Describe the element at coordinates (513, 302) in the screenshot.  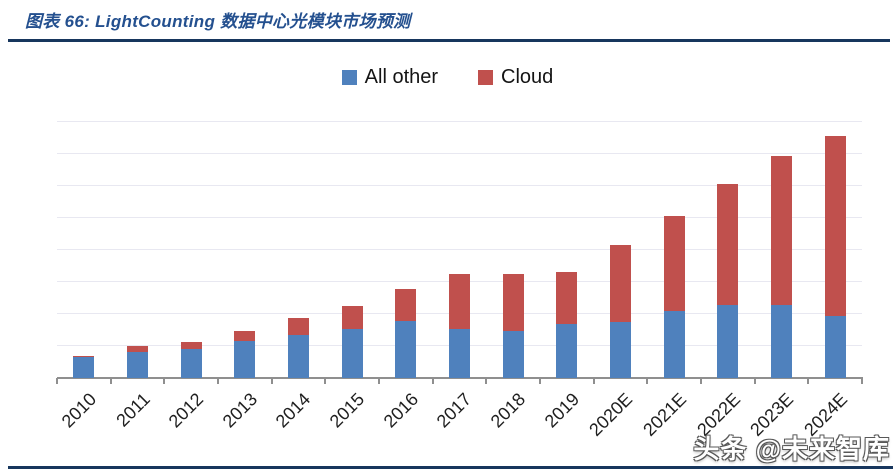
I see `bar-2018-cloud` at that location.